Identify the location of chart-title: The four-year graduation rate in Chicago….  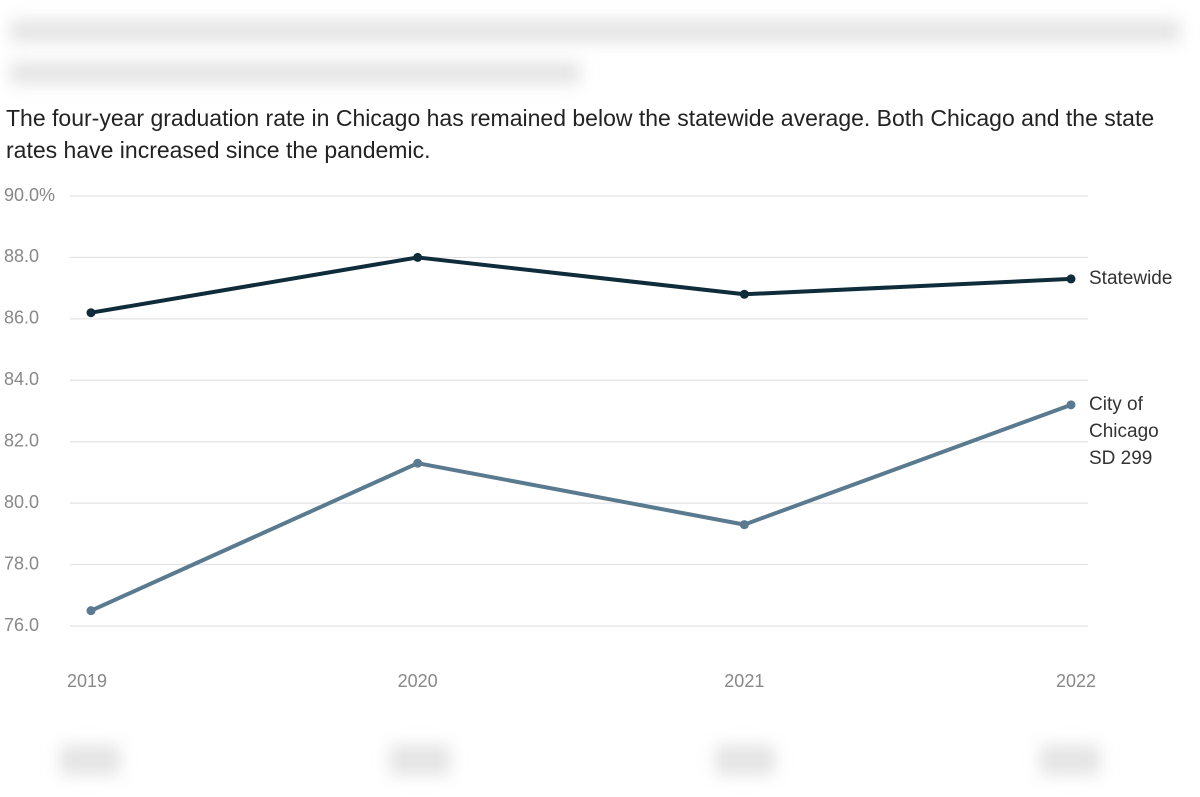
(580, 134).